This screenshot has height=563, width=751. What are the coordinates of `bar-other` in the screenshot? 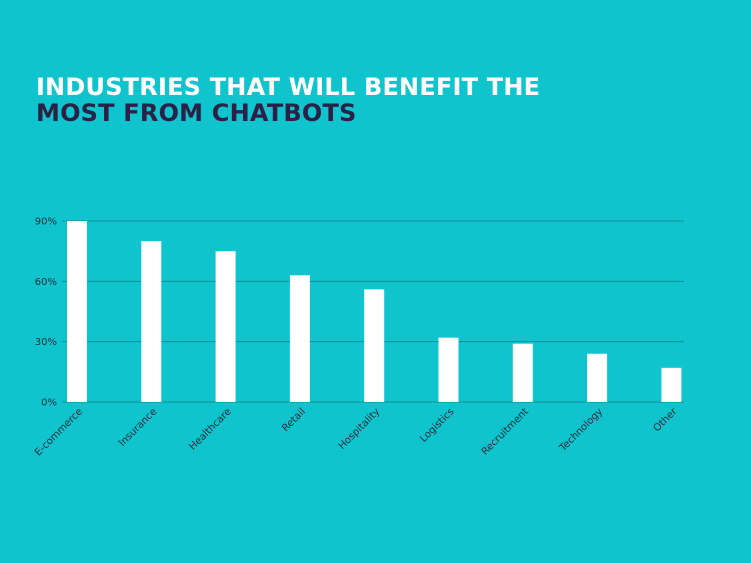 It's located at (671, 384).